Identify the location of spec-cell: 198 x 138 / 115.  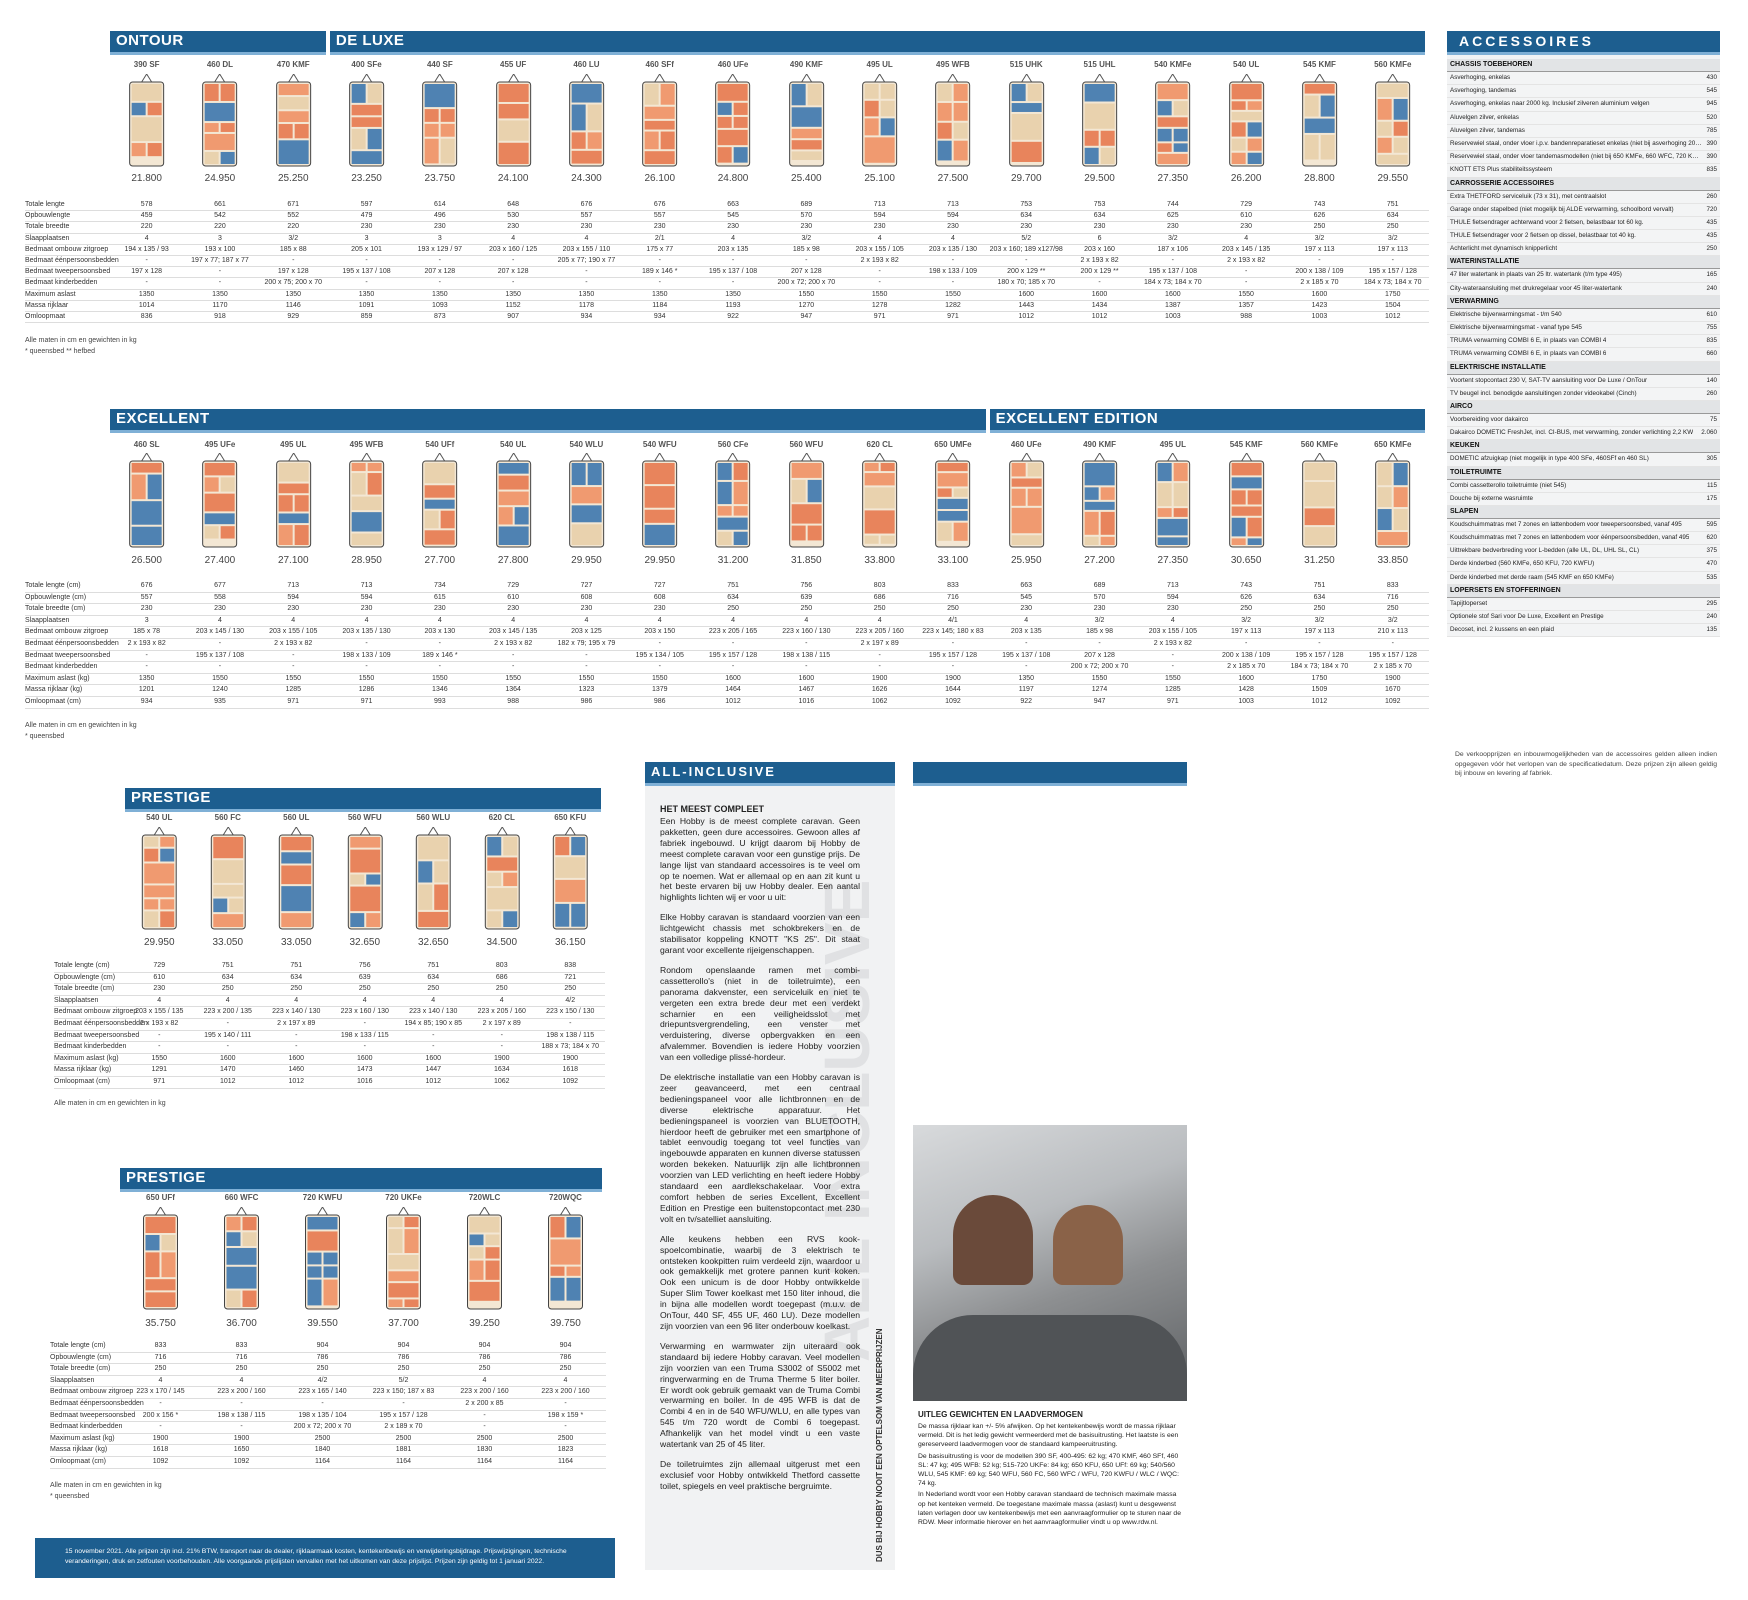
(241, 1415).